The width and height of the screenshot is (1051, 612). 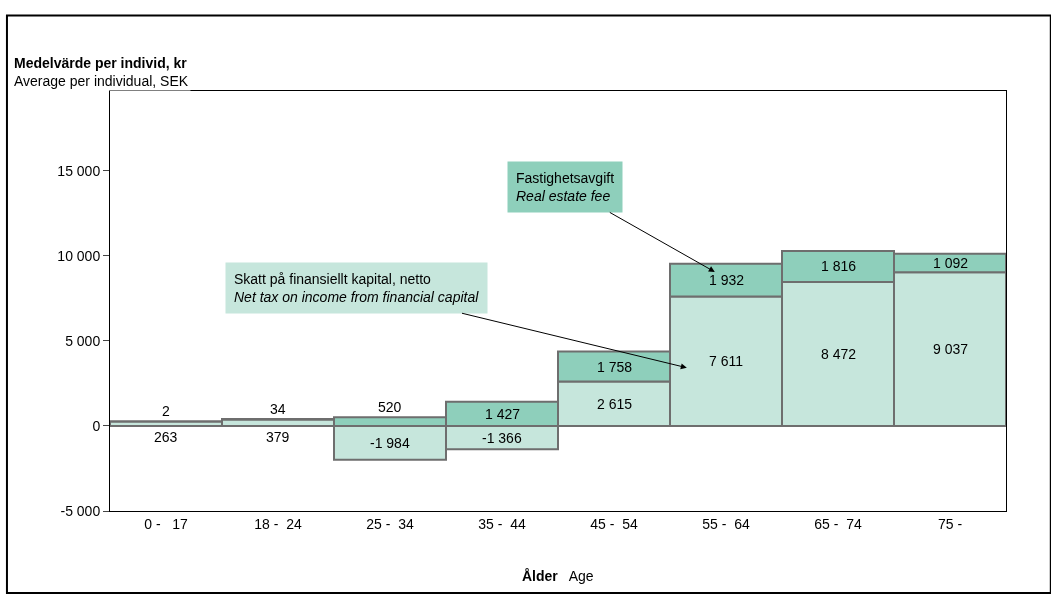 I want to click on data-label: 1 816, so click(x=839, y=266).